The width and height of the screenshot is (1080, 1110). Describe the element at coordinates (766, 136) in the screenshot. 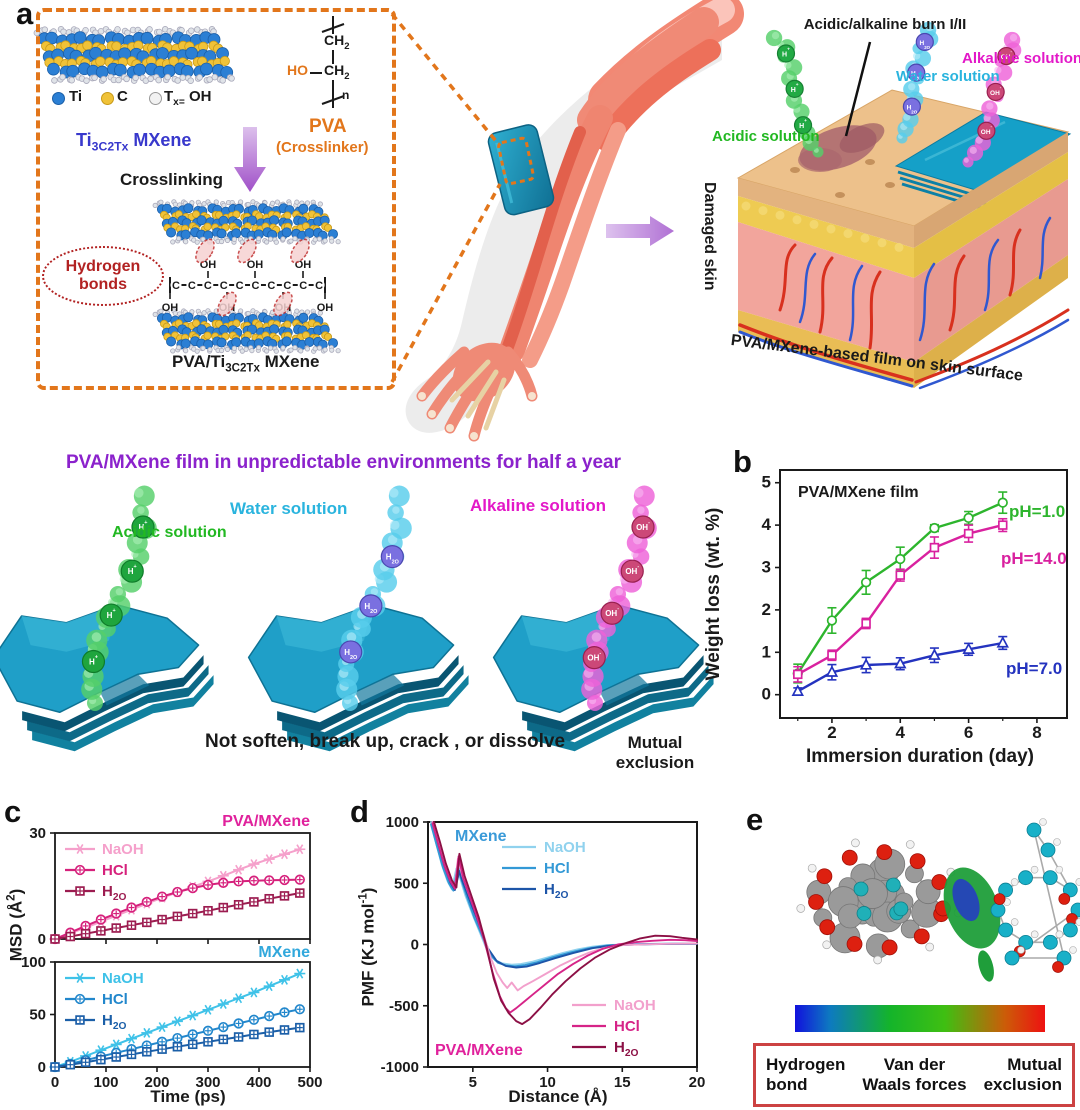

I see `acidic-solution-label-a: Acidic solution` at that location.